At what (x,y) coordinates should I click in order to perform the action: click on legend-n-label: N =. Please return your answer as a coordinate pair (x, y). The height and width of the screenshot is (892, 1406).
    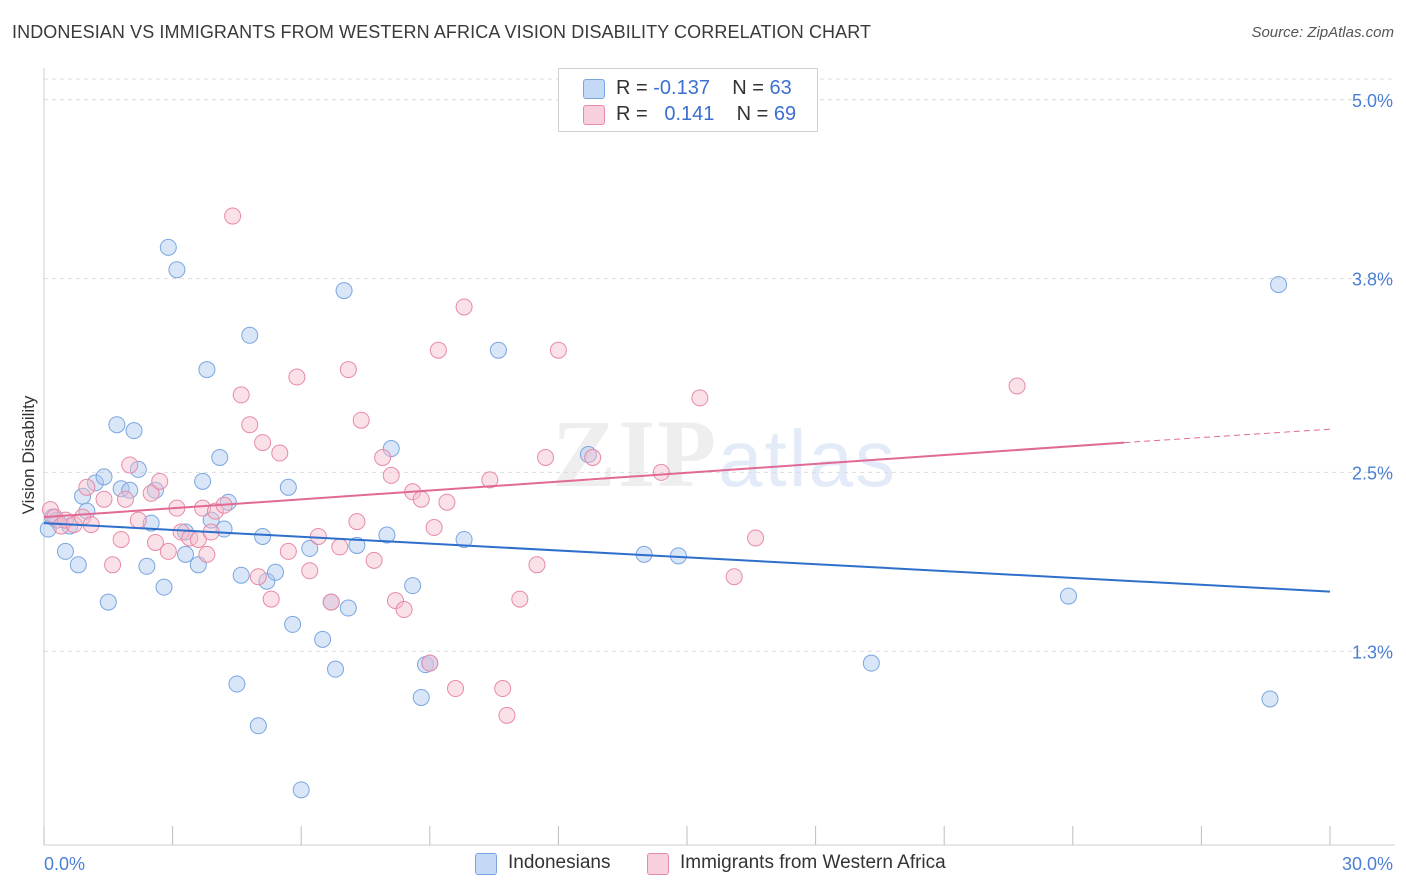
    Looking at the image, I should click on (748, 88).